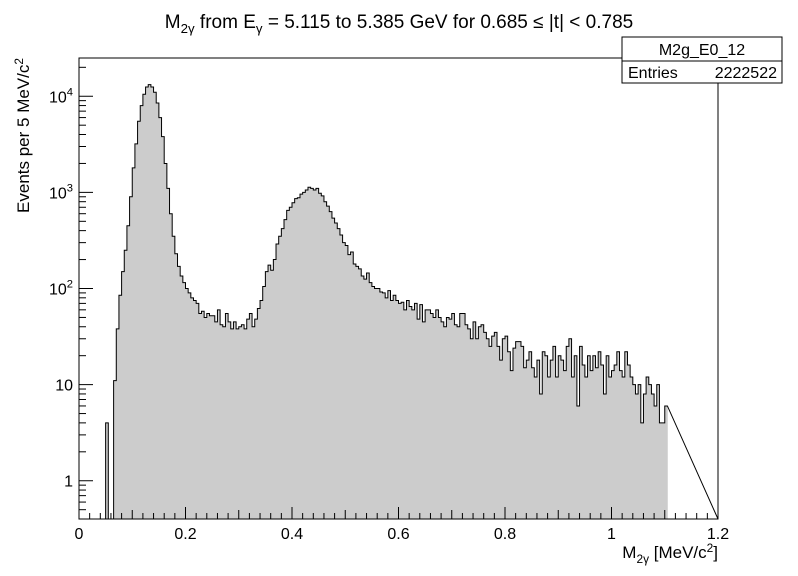  Describe the element at coordinates (653, 73) in the screenshot. I see `stats-entries-label: Entries` at that location.